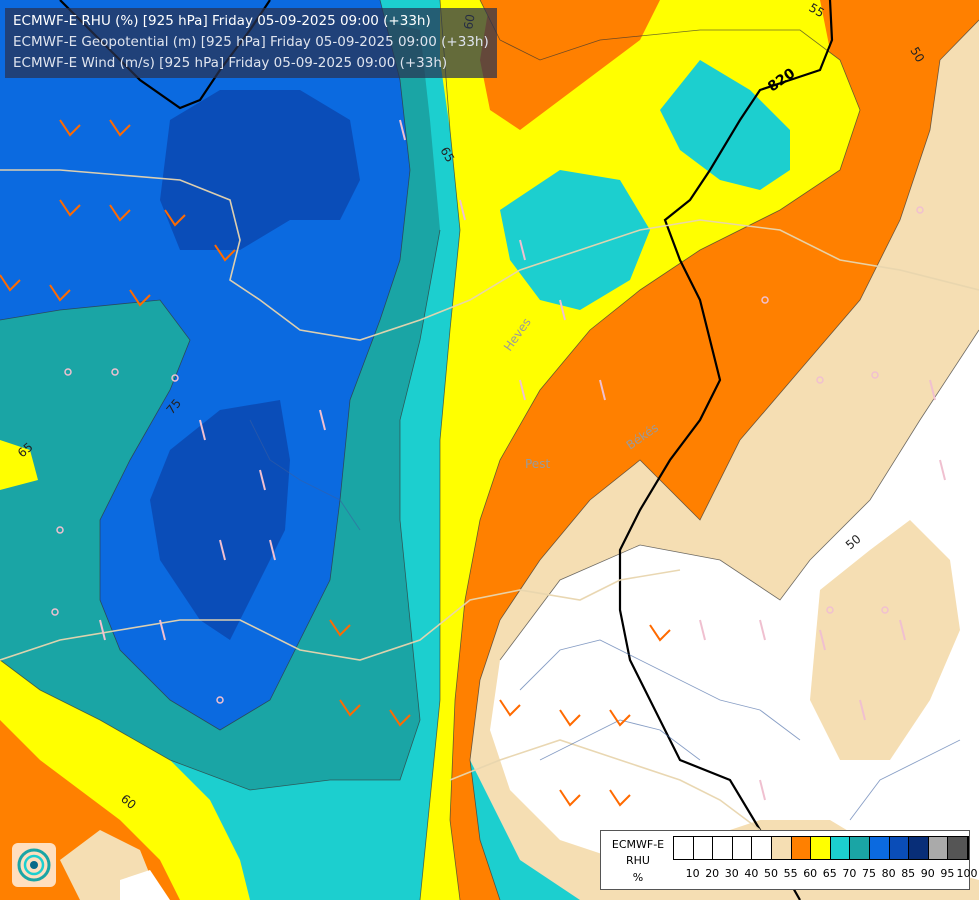 Image resolution: width=979 pixels, height=900 pixels. Describe the element at coordinates (849, 873) in the screenshot. I see `legend-tick-label: 70` at that location.